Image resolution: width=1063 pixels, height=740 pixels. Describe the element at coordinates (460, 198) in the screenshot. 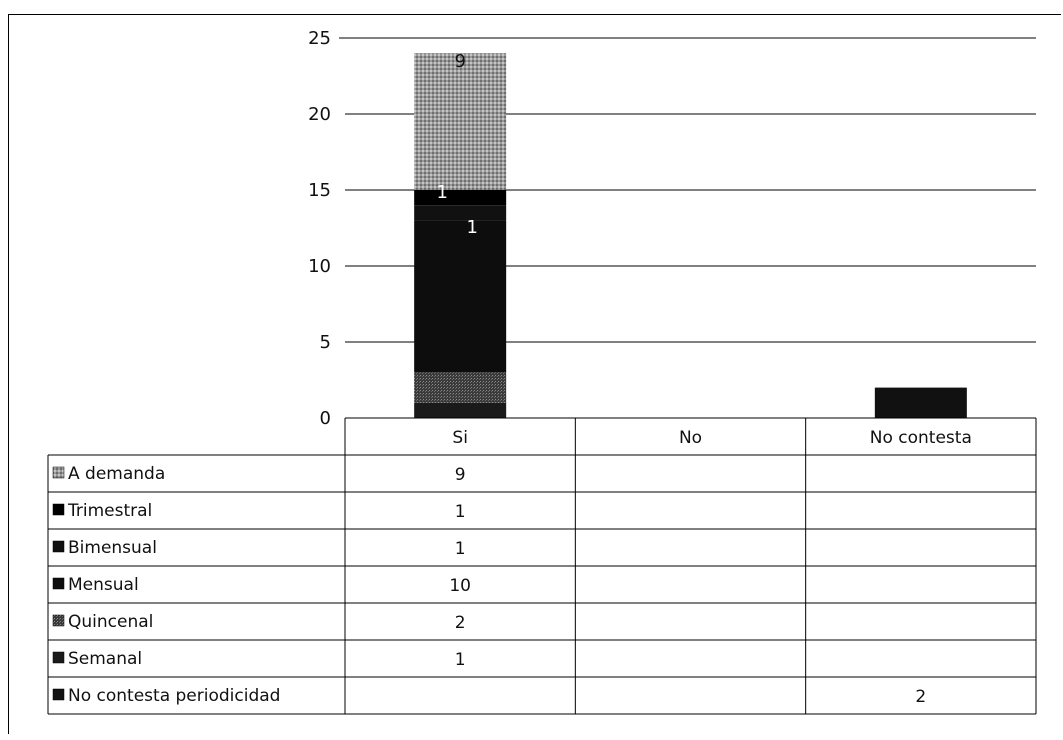

I see `bar-trimestral-si` at that location.